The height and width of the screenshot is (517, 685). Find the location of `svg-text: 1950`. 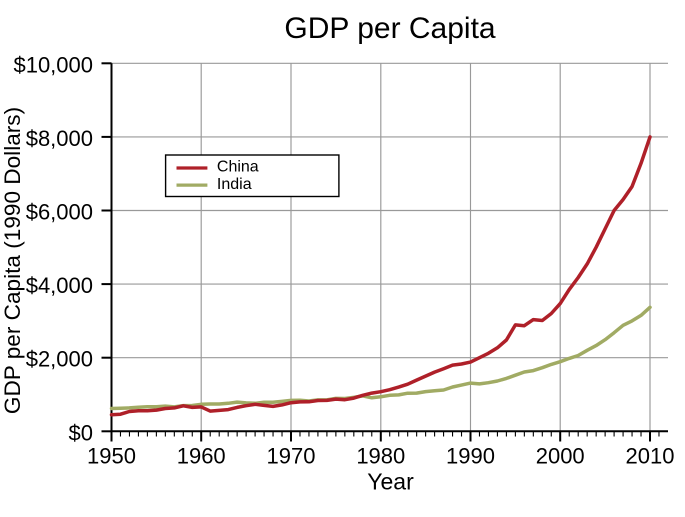

svg-text: 1950 is located at coordinates (111, 456).